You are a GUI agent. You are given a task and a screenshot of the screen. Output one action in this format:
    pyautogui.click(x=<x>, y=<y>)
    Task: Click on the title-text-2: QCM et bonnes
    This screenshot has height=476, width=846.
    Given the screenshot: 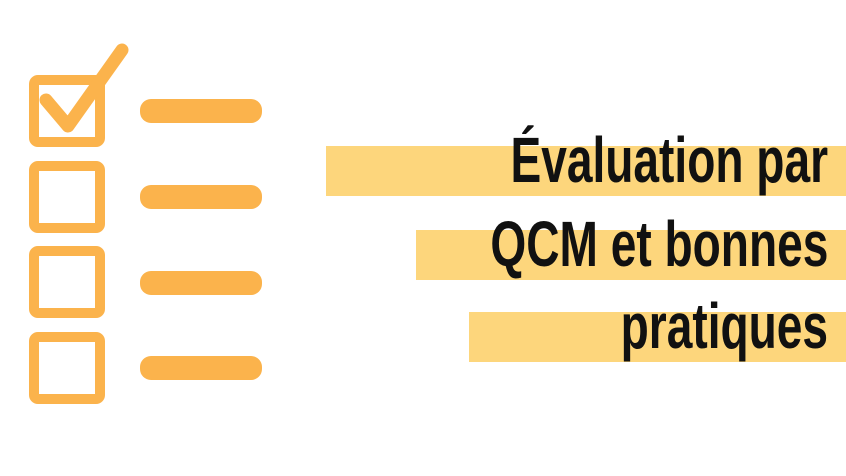 What is the action you would take?
    pyautogui.click(x=659, y=244)
    